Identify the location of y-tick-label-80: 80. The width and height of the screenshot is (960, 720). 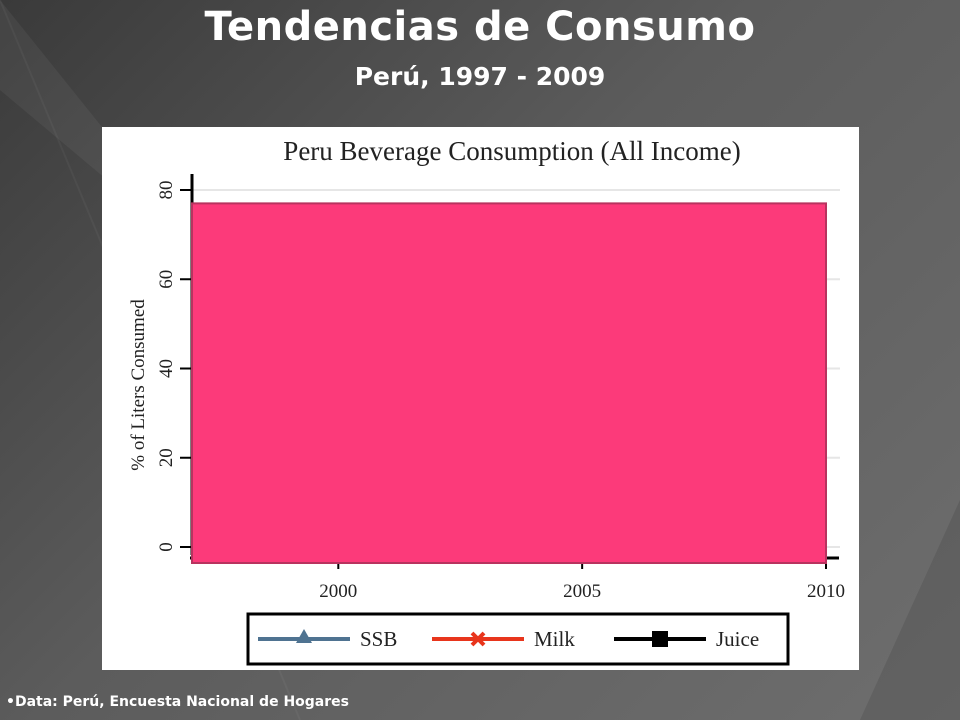
(166, 190).